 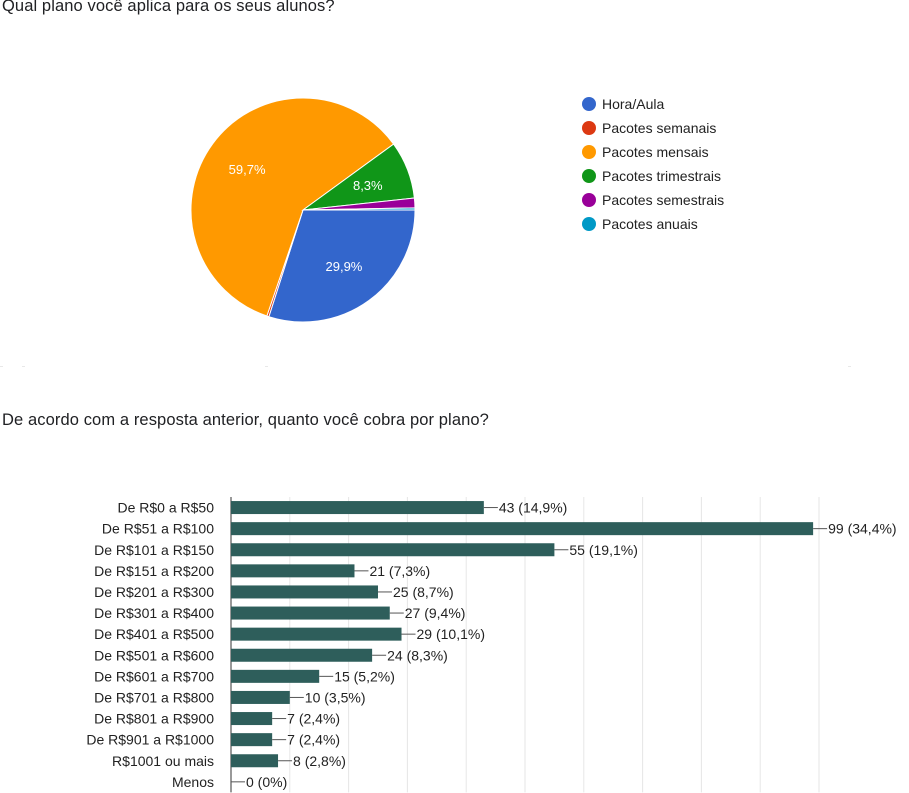 I want to click on bar-value-label: 27 (9,4%), so click(x=435, y=613).